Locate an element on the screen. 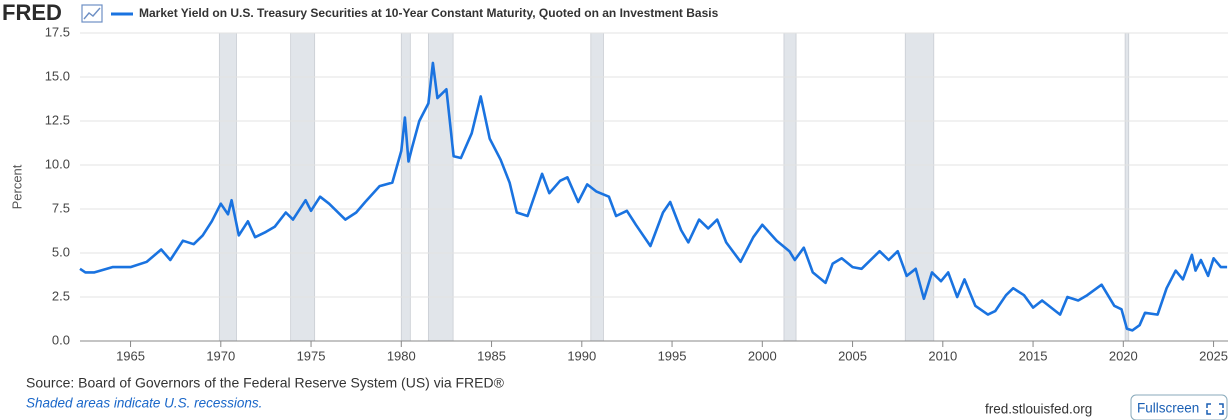 Image resolution: width=1231 pixels, height=420 pixels. y-tick-label: 15.0 is located at coordinates (57, 75).